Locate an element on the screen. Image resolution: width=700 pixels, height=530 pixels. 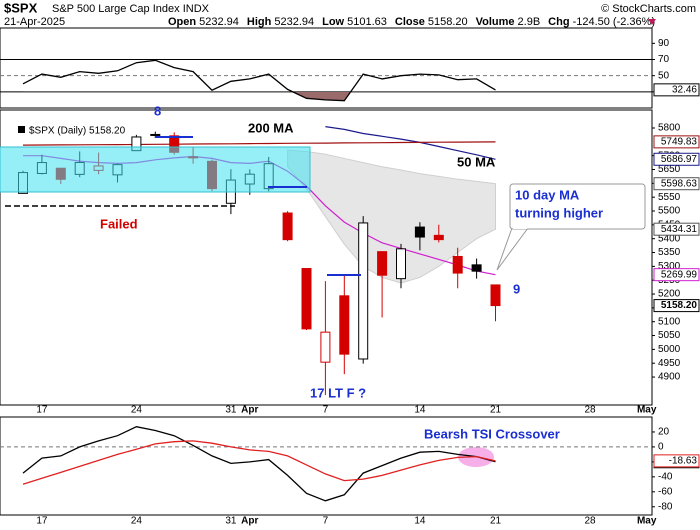
quote-label: Chg is located at coordinates (558, 22).